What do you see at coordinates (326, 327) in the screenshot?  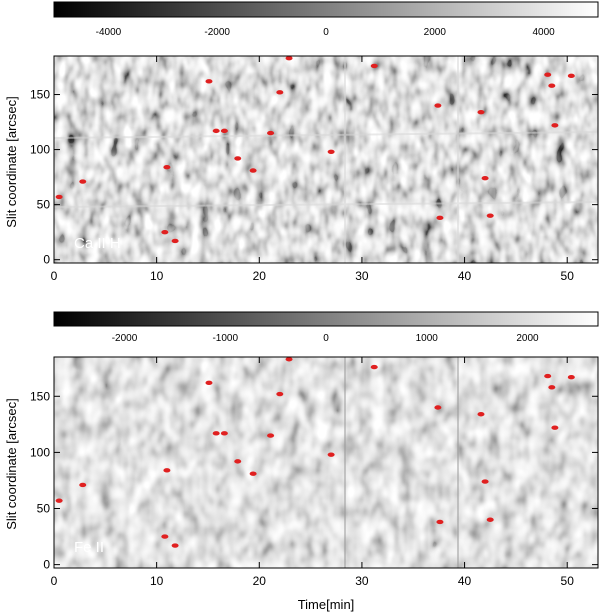 I see `colorbar-fe: -2000 -1000 0 1000 2000` at bounding box center [326, 327].